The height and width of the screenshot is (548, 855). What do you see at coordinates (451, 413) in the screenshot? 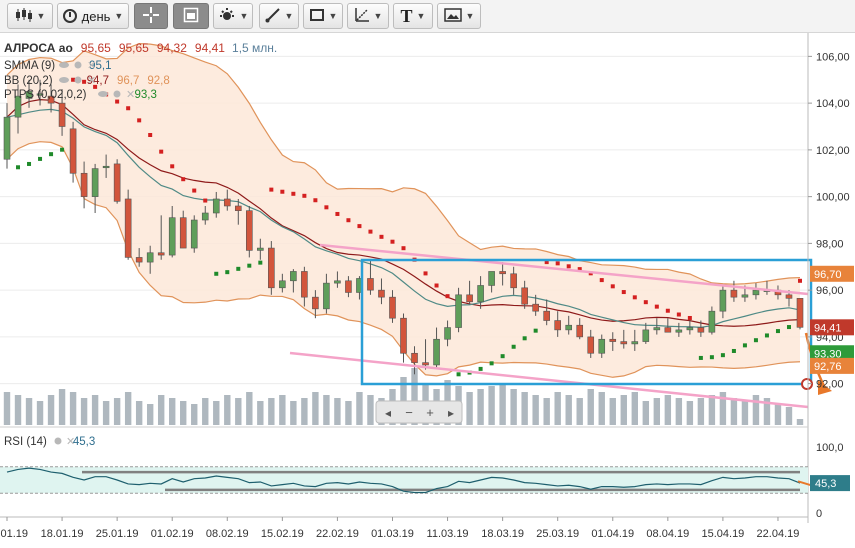
I see `scroll-right-button: ▸` at bounding box center [451, 413].